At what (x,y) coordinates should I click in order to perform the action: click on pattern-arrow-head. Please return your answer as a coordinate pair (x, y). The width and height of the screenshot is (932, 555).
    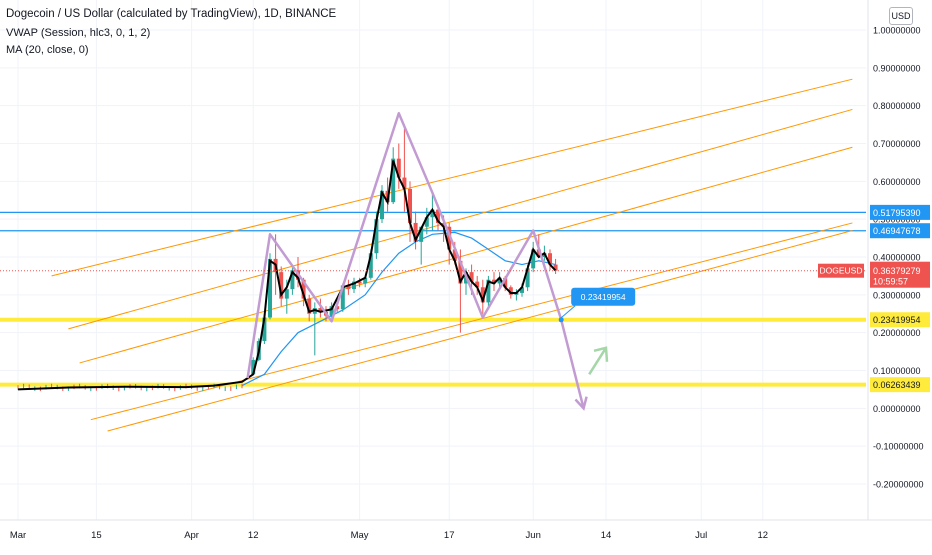
    Looking at the image, I should click on (581, 403).